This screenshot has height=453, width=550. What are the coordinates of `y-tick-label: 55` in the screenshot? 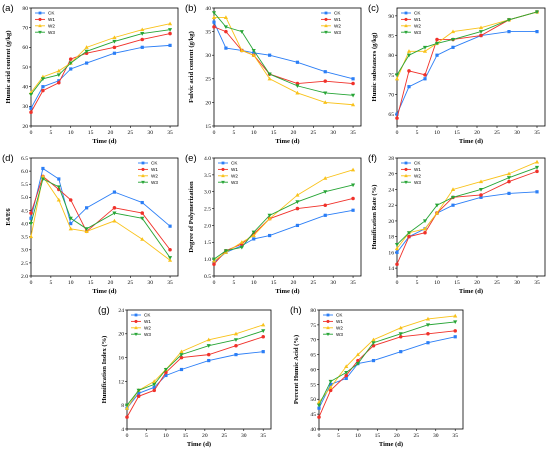 It's located at (313, 385).